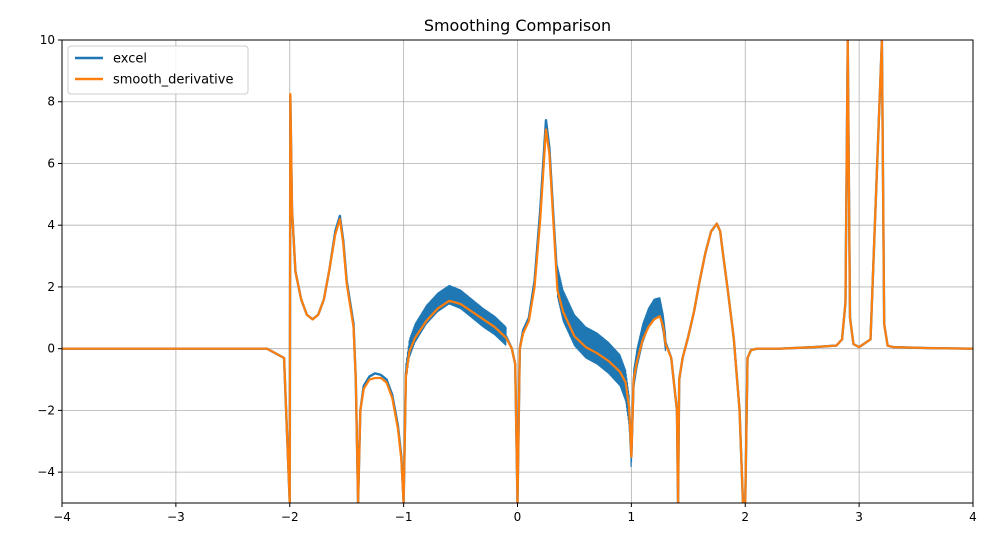  Describe the element at coordinates (290, 517) in the screenshot. I see `x-tick-label: −2` at that location.